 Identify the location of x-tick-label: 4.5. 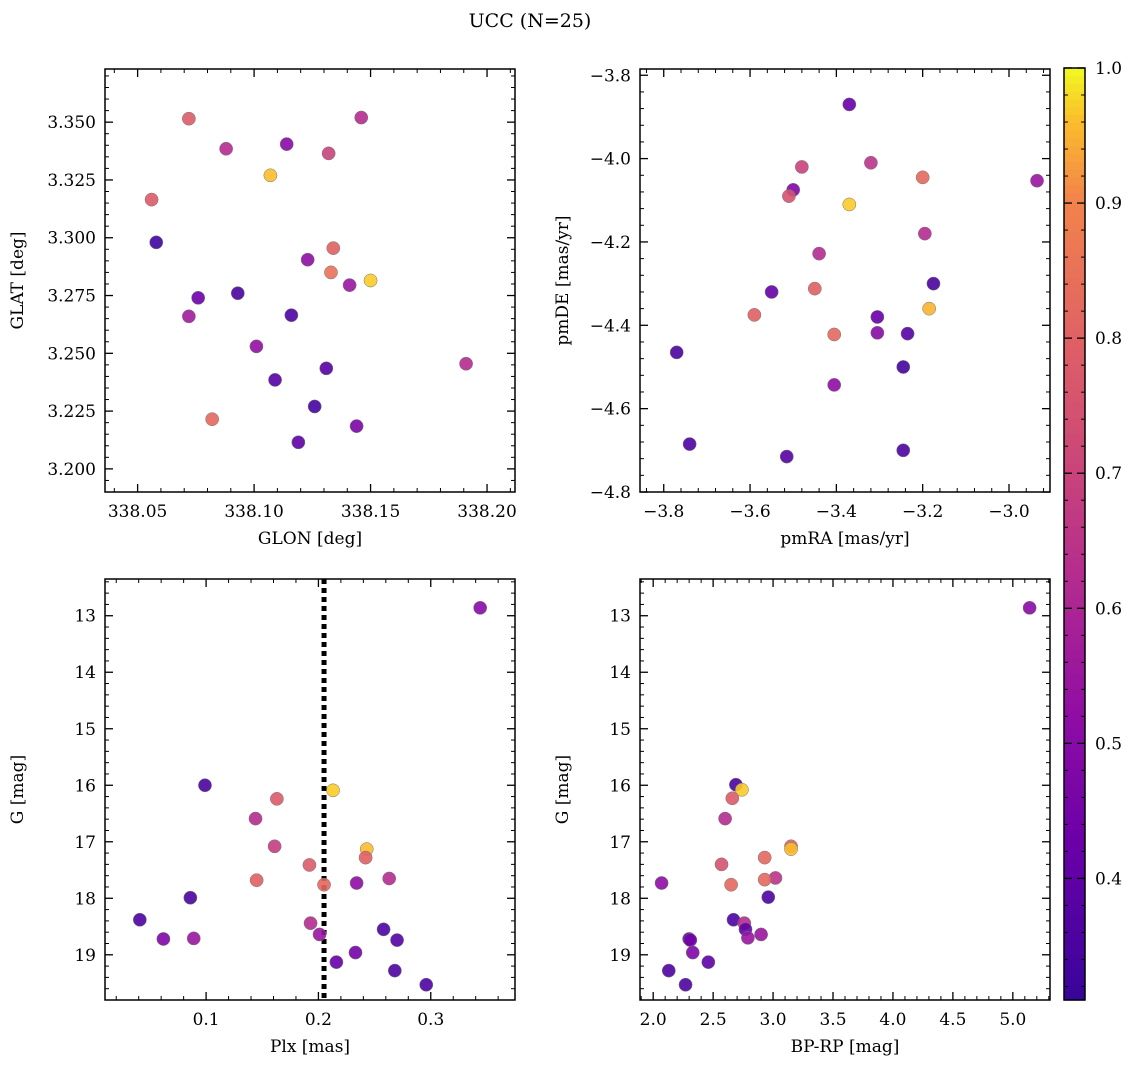
(952, 1020).